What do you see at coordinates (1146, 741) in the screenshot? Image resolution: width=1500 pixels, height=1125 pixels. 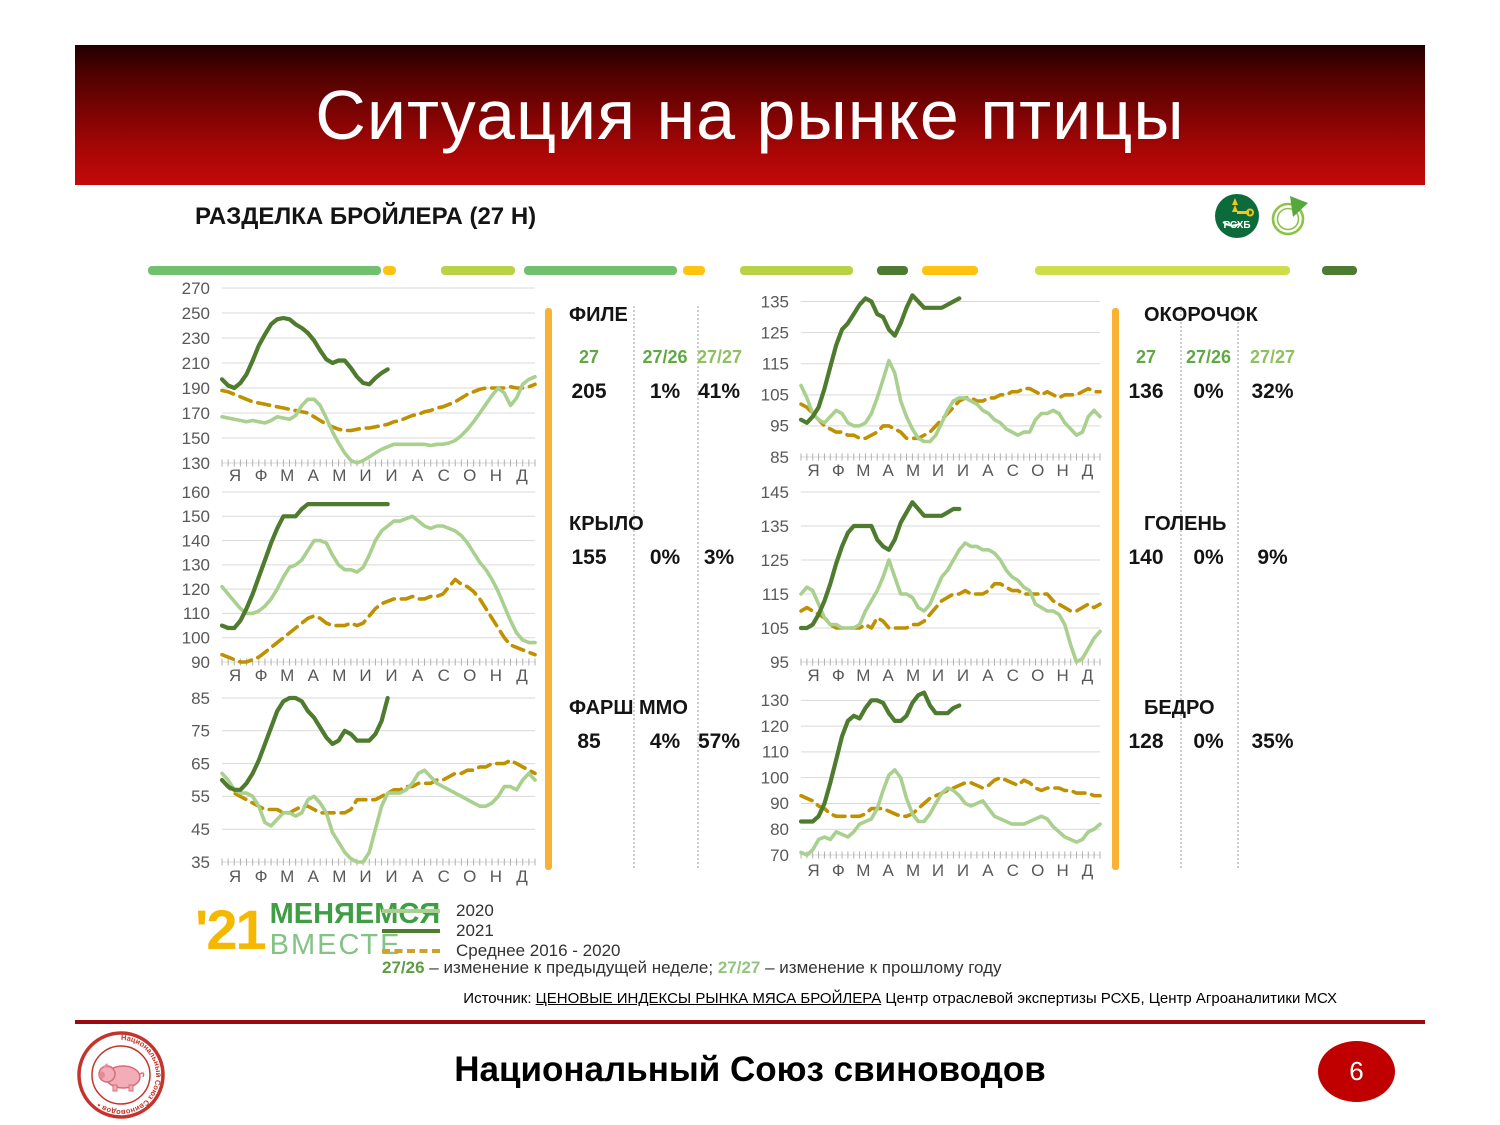 I see `stat-value-cell: 128` at bounding box center [1146, 741].